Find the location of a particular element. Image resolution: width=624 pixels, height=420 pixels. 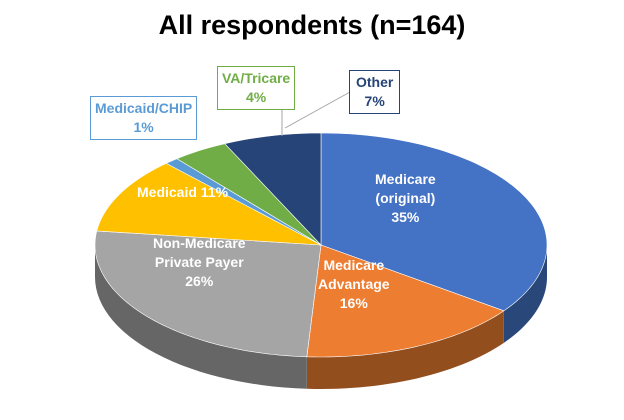

slice-value: 35% is located at coordinates (405, 217).